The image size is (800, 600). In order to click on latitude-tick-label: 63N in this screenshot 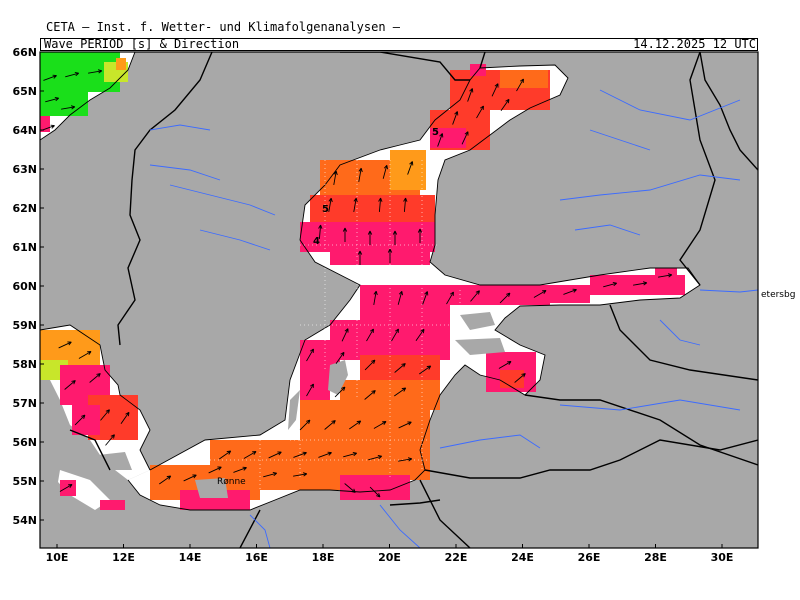, I will do `click(24, 169)`.